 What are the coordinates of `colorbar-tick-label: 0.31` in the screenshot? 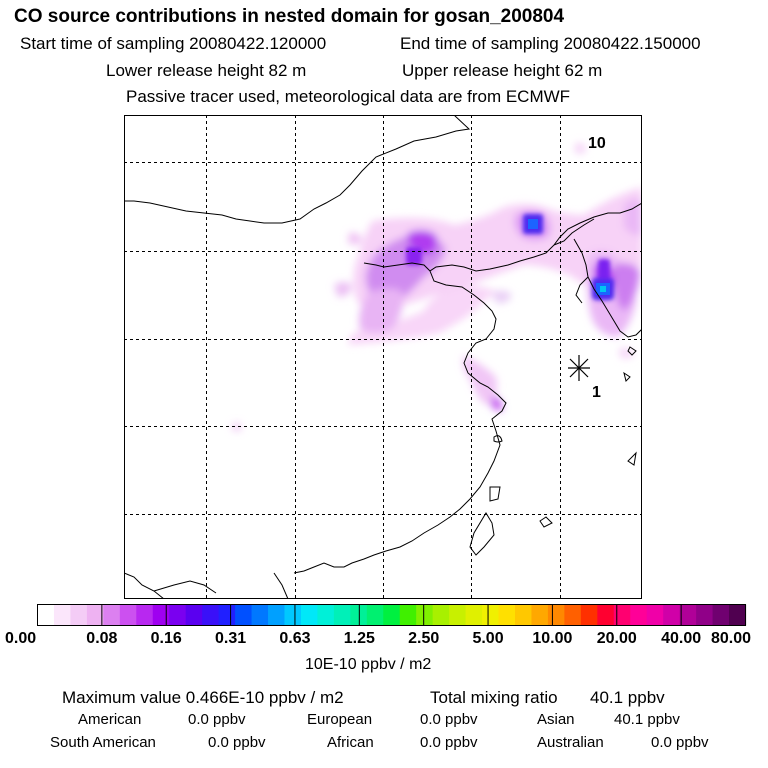 It's located at (231, 638).